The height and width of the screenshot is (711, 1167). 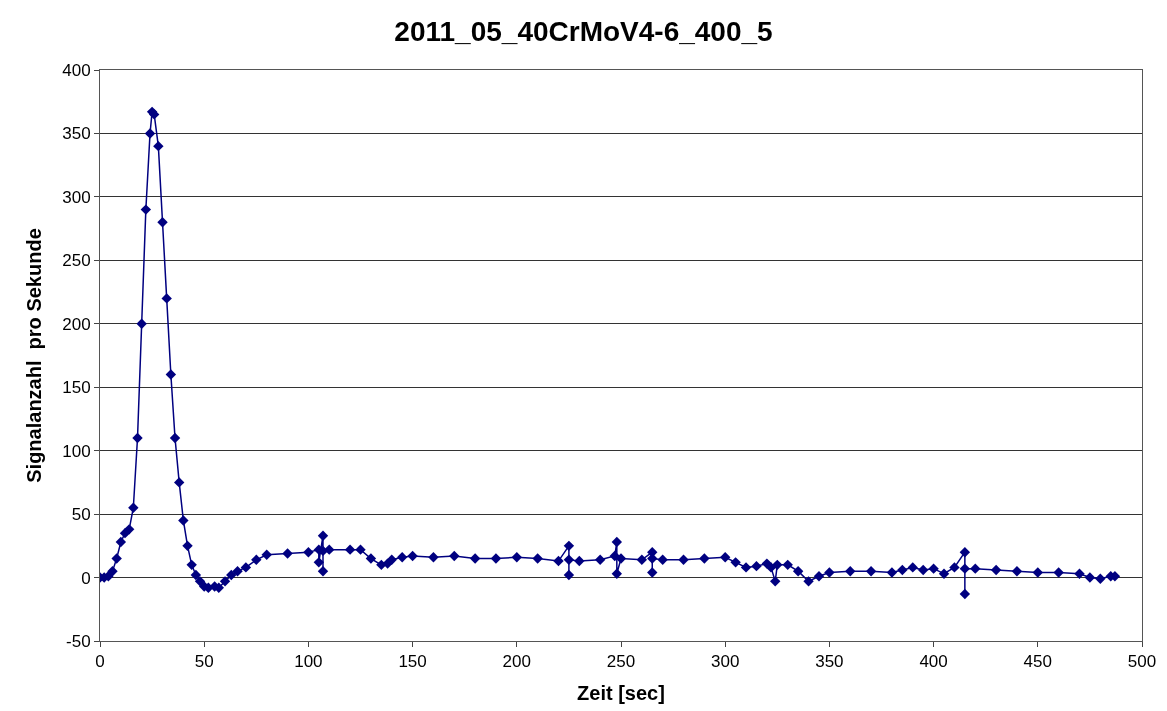 What do you see at coordinates (1037, 662) in the screenshot?
I see `x-tick-label: 450` at bounding box center [1037, 662].